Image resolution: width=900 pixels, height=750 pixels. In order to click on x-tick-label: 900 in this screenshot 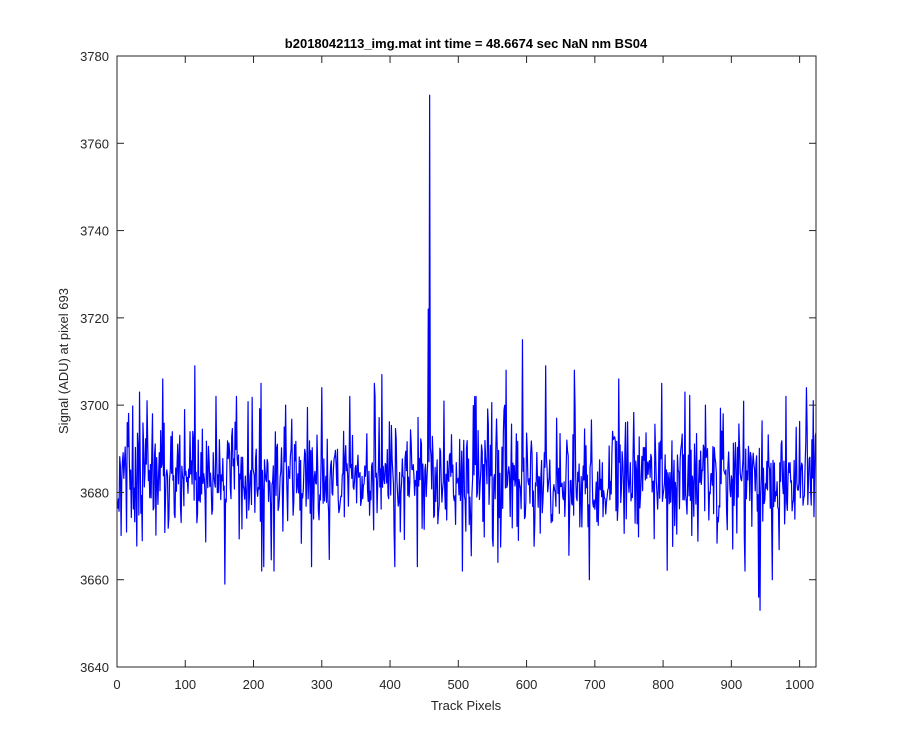, I will do `click(732, 684)`.